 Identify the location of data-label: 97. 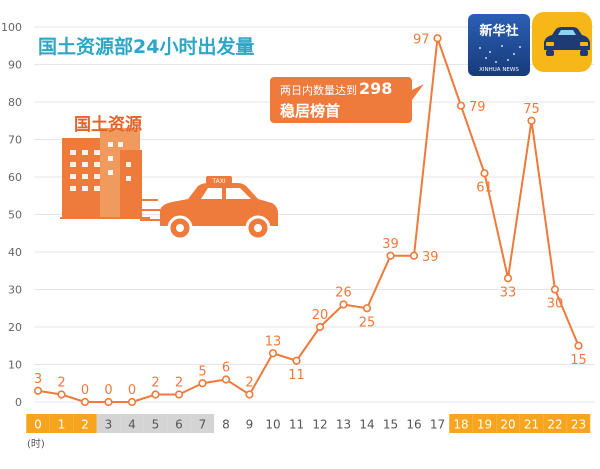
(421, 39).